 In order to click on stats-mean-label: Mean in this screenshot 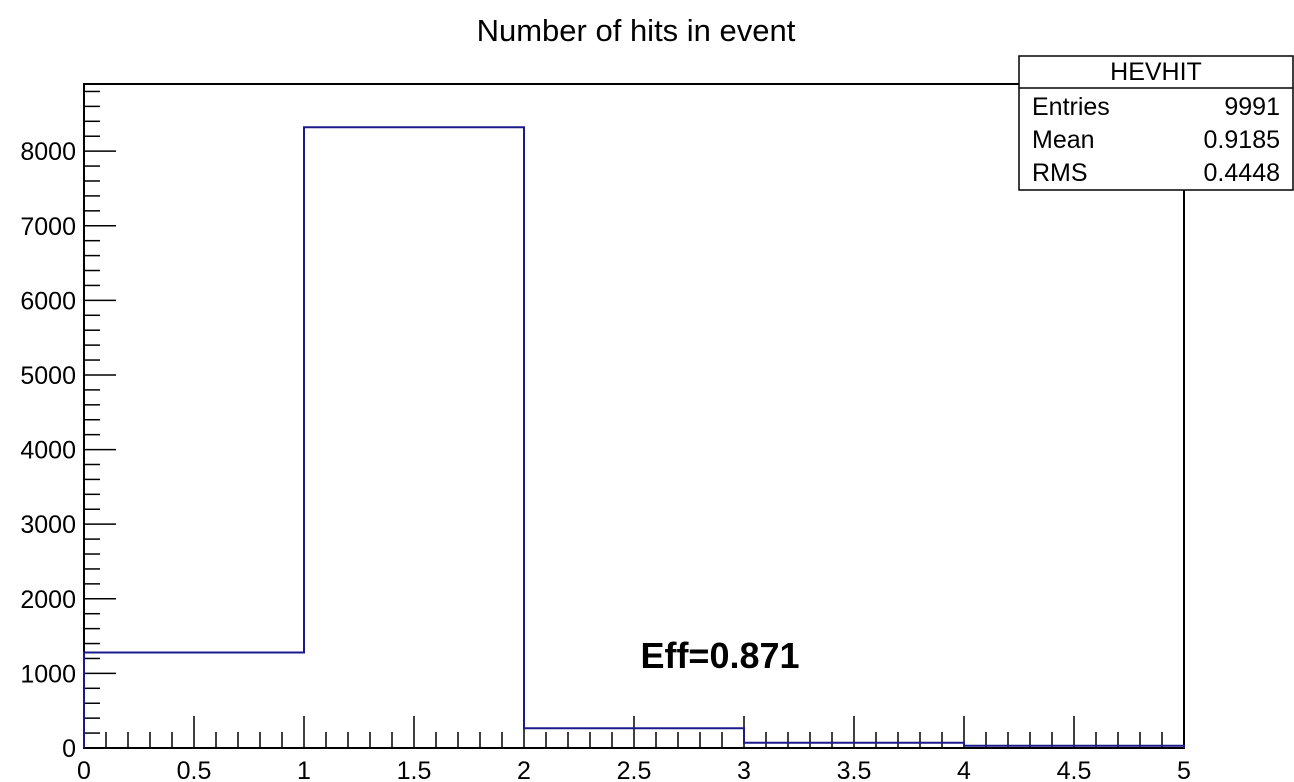, I will do `click(1063, 140)`.